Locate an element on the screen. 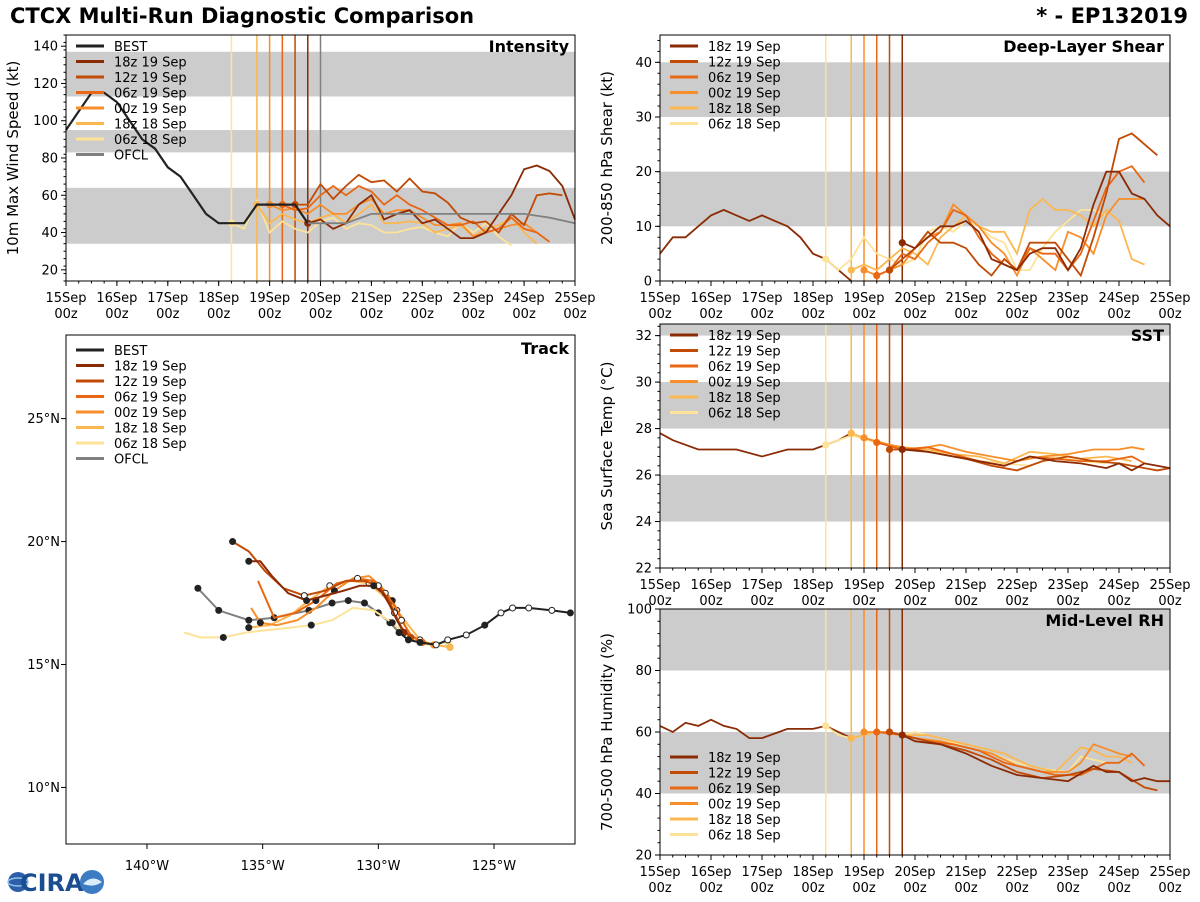  series-12z-19-sep is located at coordinates (1023, 205).